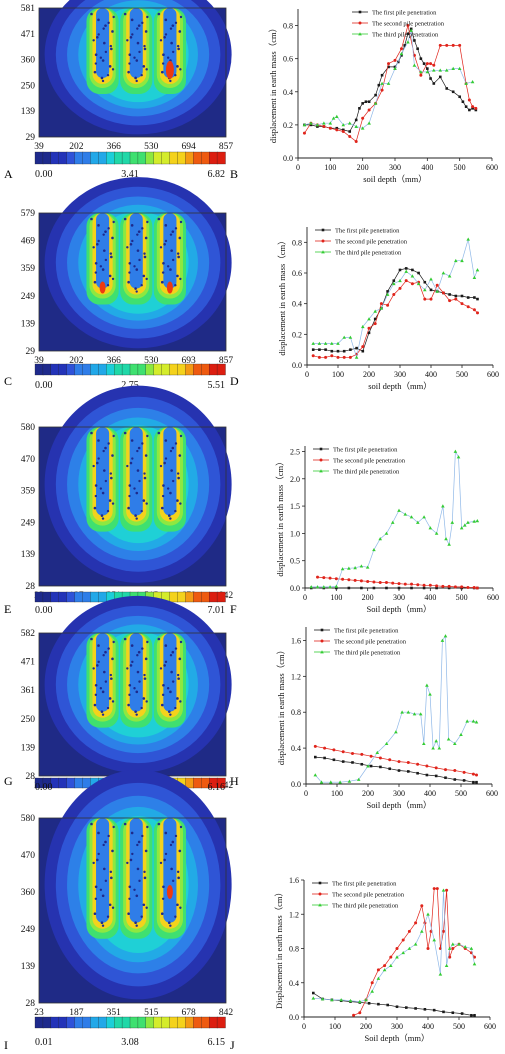 The width and height of the screenshot is (505, 1054). What do you see at coordinates (305, 597) in the screenshot?
I see `x-tick-label: 0` at bounding box center [305, 597].